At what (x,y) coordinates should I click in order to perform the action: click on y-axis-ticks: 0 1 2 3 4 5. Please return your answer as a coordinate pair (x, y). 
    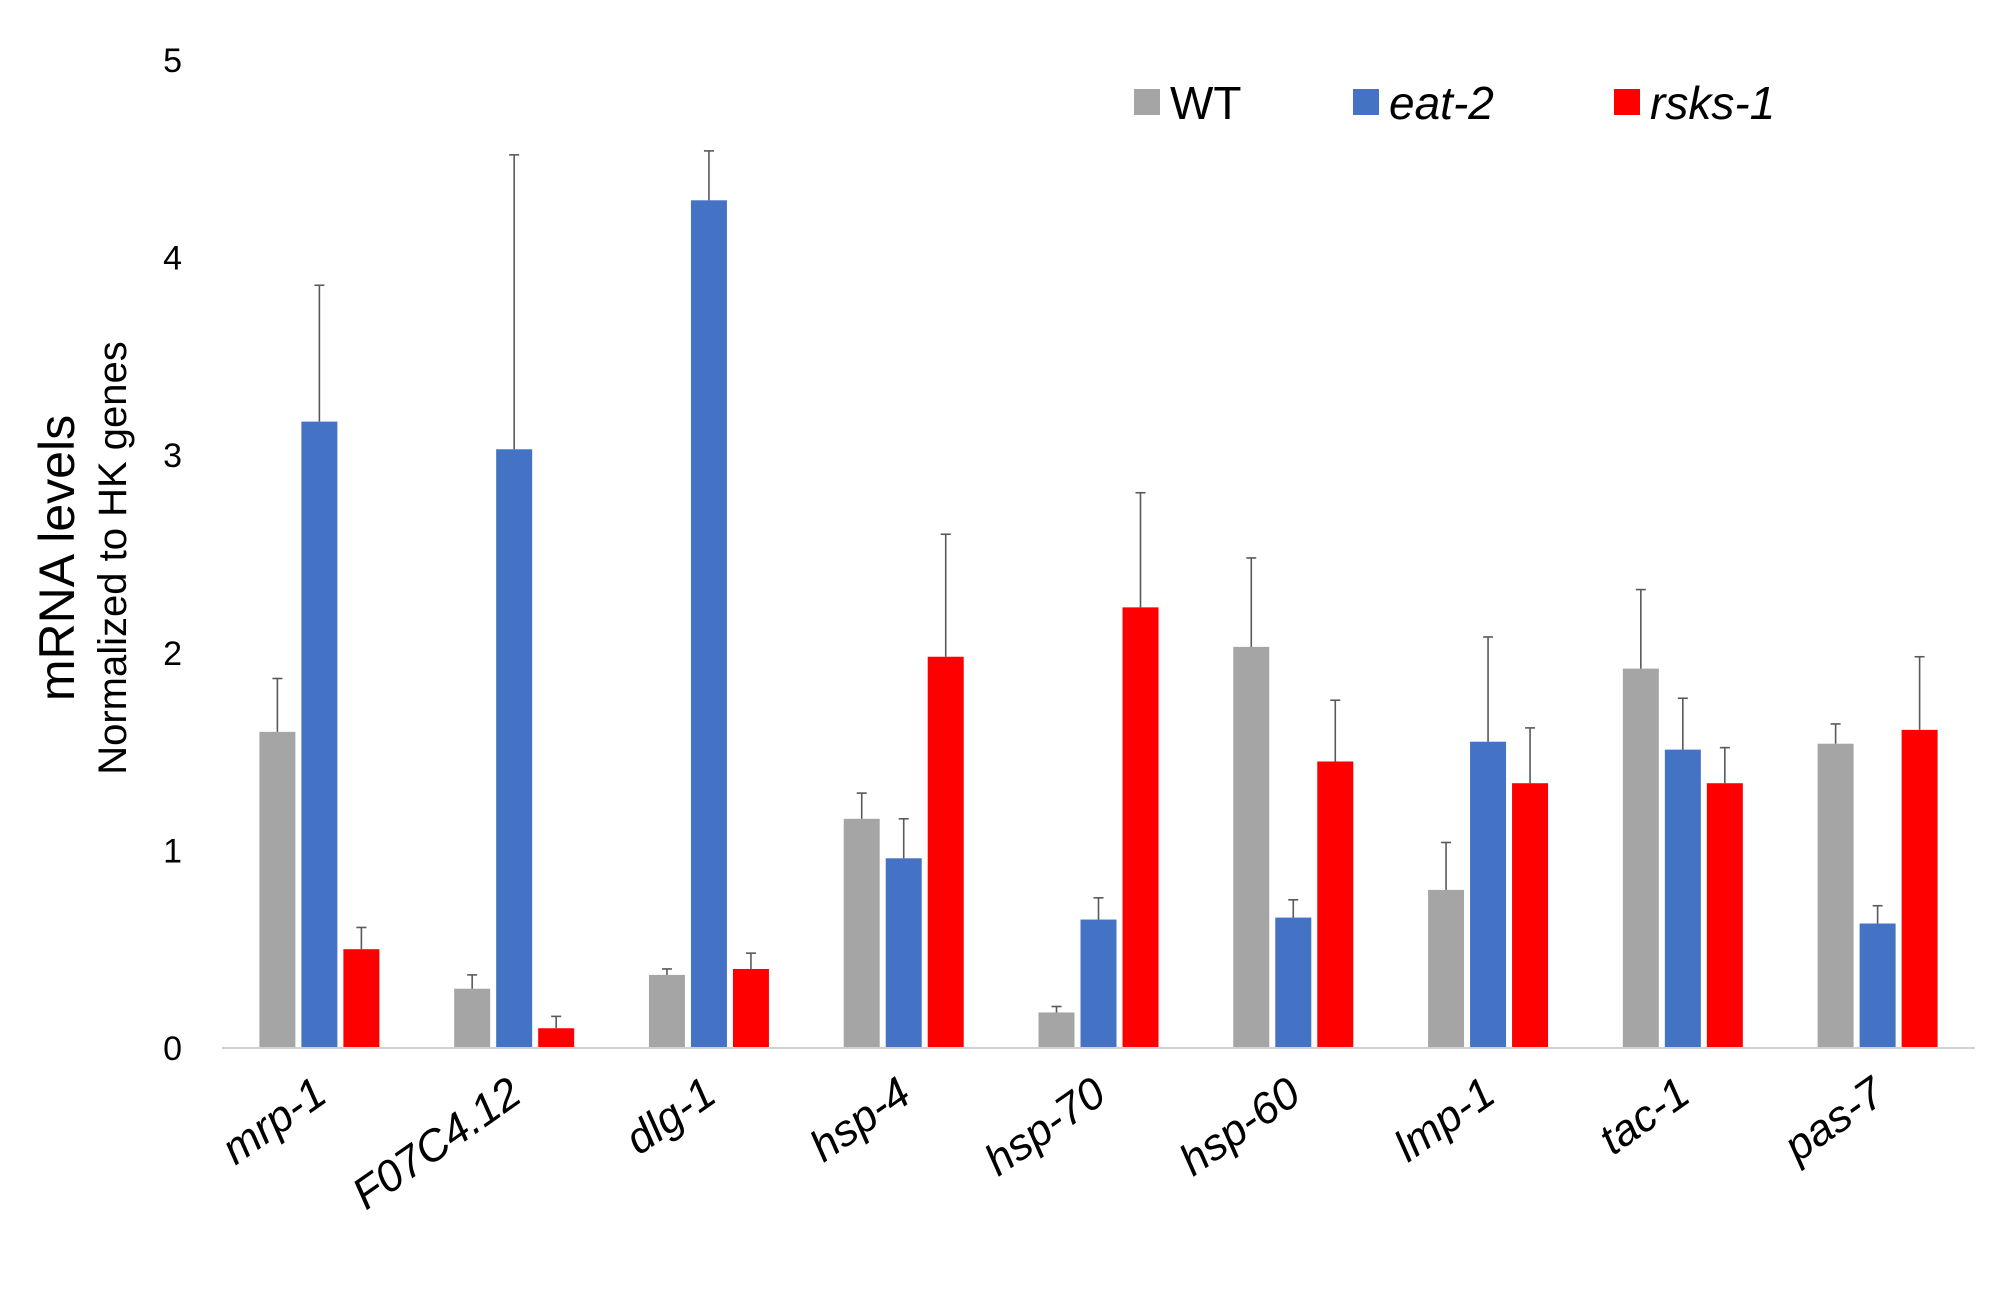
    Looking at the image, I should click on (172, 555).